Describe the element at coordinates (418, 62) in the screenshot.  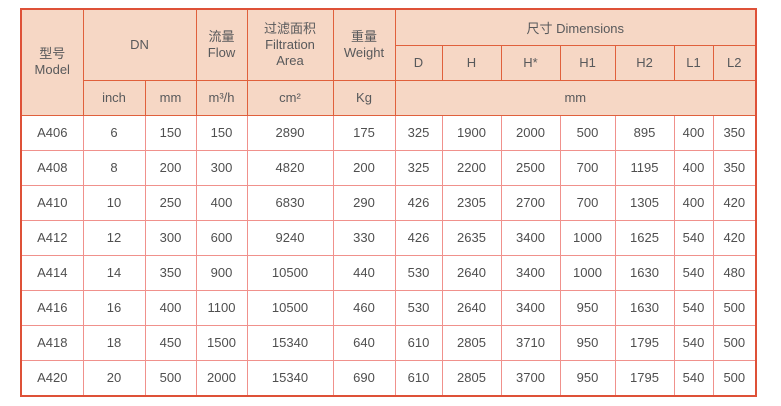
I see `header-dim-d: D` at that location.